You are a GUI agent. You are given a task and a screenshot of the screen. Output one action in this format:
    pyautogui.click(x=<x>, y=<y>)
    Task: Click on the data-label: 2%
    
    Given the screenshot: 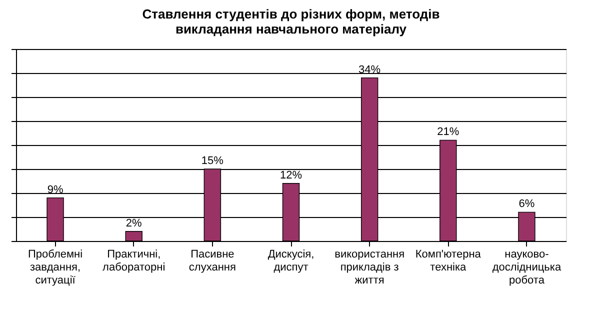 What is the action you would take?
    pyautogui.click(x=134, y=223)
    